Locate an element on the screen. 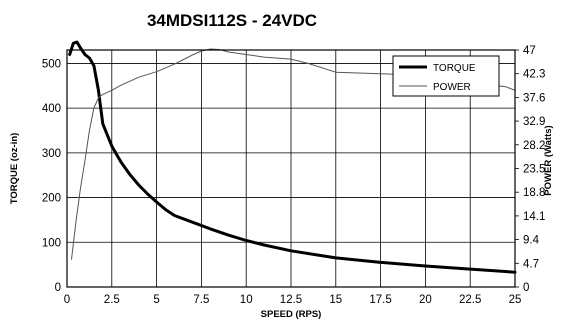  x-tick-label: 7.5 is located at coordinates (201, 300).